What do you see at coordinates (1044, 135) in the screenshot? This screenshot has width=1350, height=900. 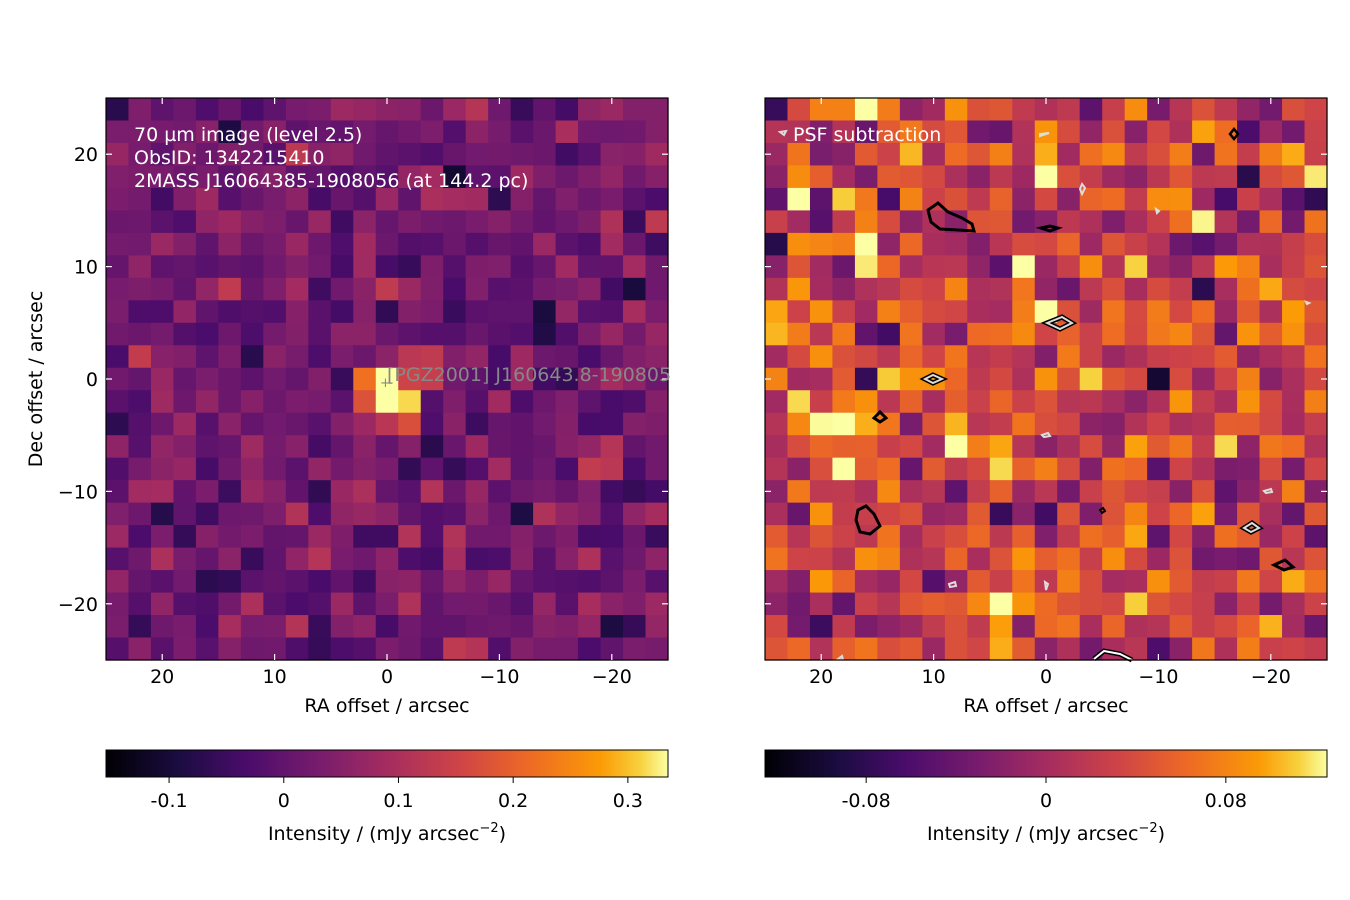 I see `contour-negative` at bounding box center [1044, 135].